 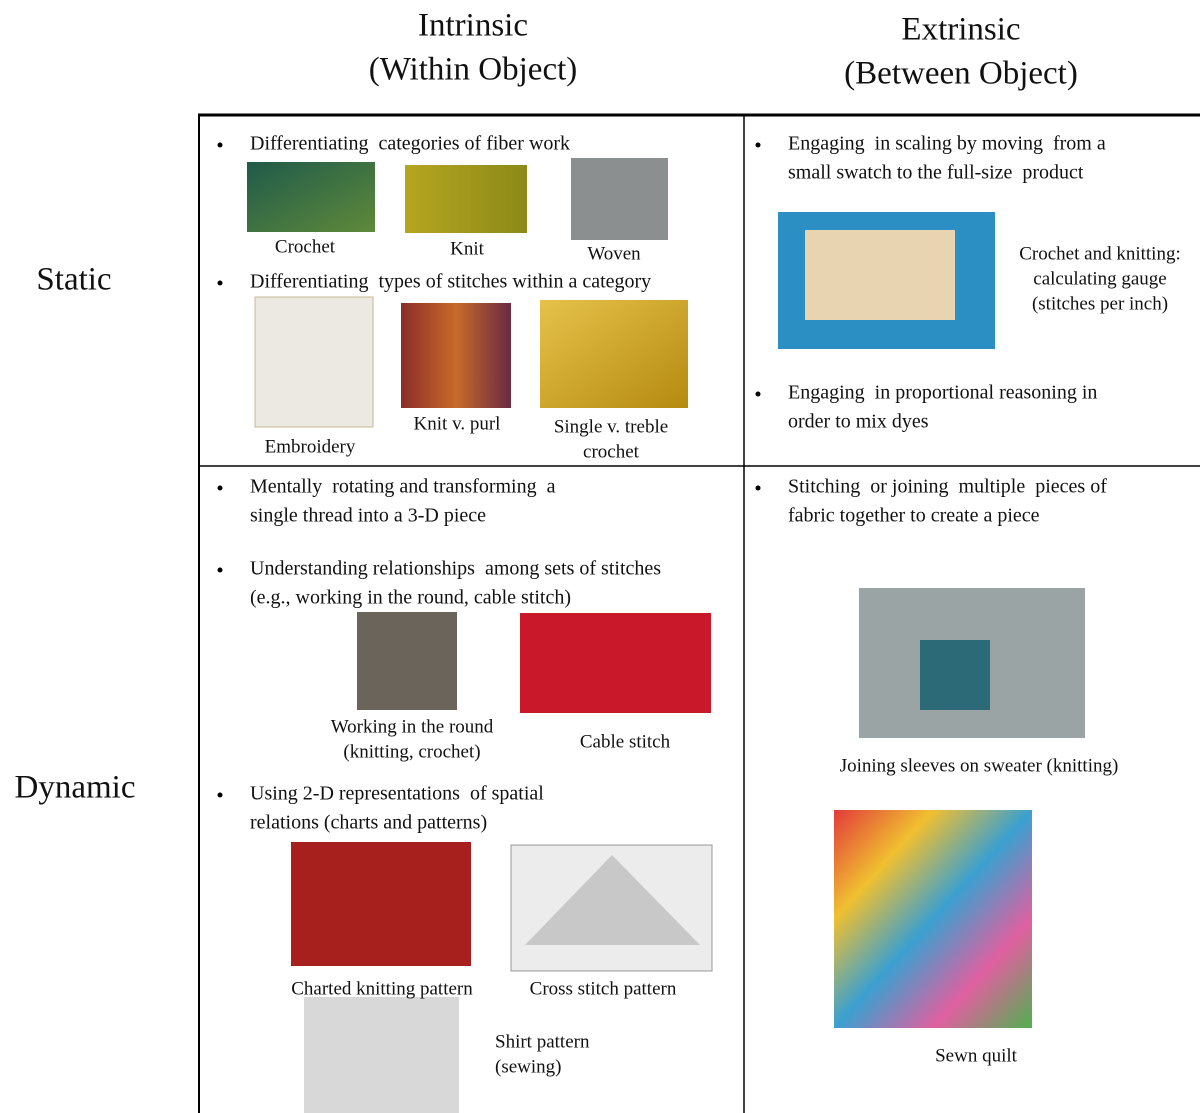 I want to click on row-header: Static, so click(x=73, y=280).